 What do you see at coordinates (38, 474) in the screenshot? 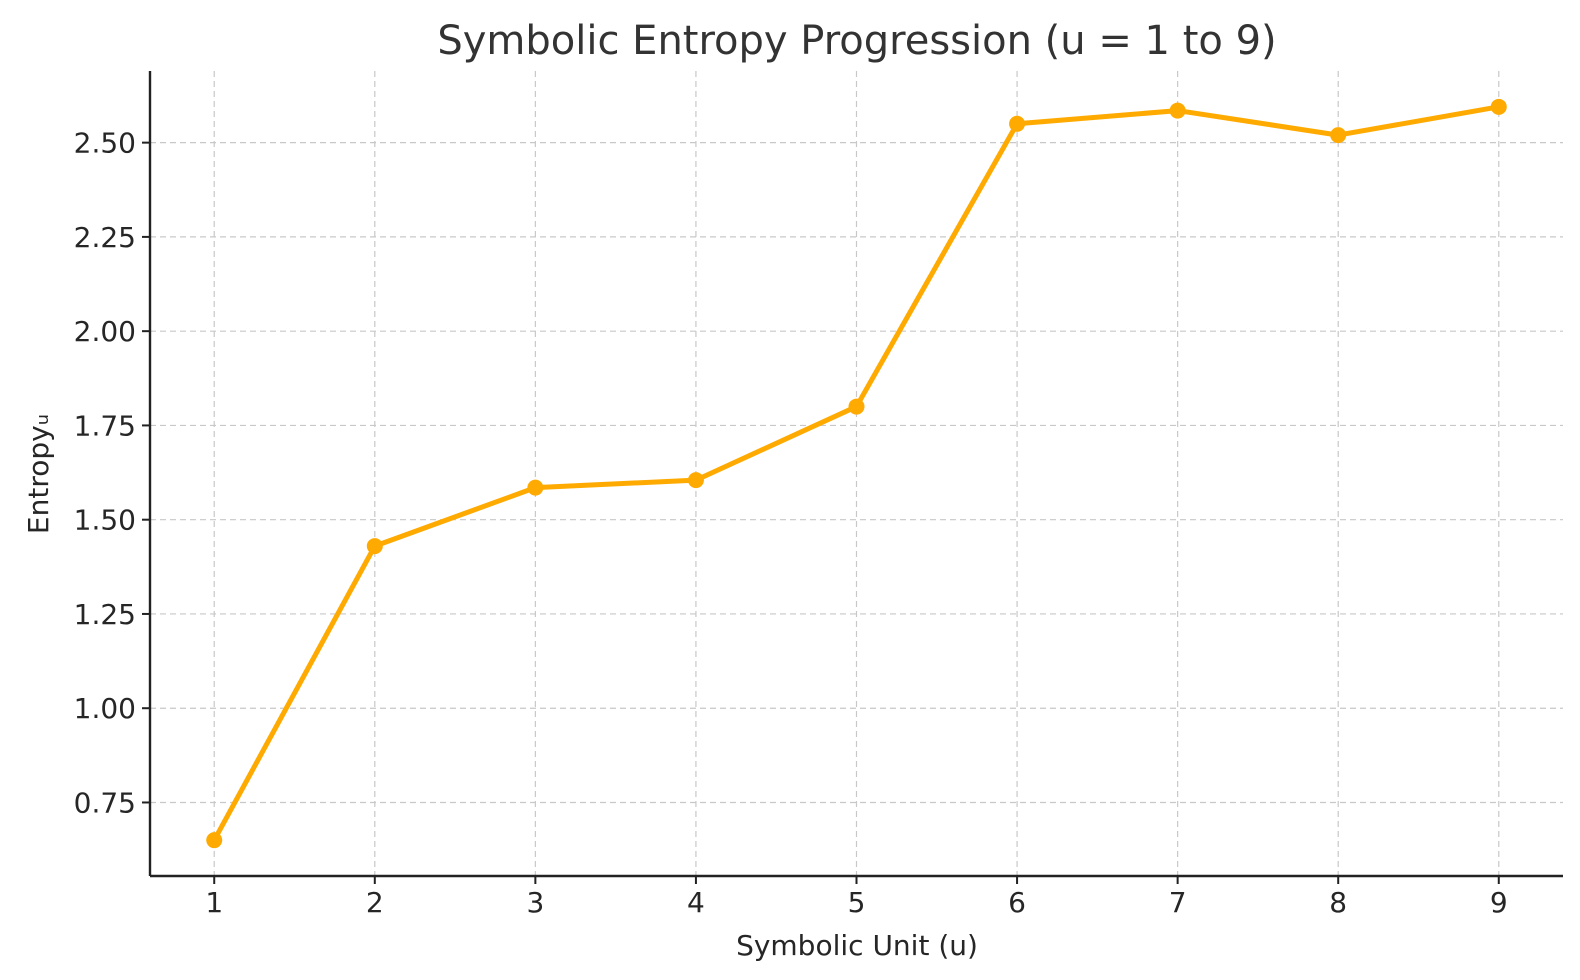
I see `y-axis-label: Entropyᵤ` at bounding box center [38, 474].